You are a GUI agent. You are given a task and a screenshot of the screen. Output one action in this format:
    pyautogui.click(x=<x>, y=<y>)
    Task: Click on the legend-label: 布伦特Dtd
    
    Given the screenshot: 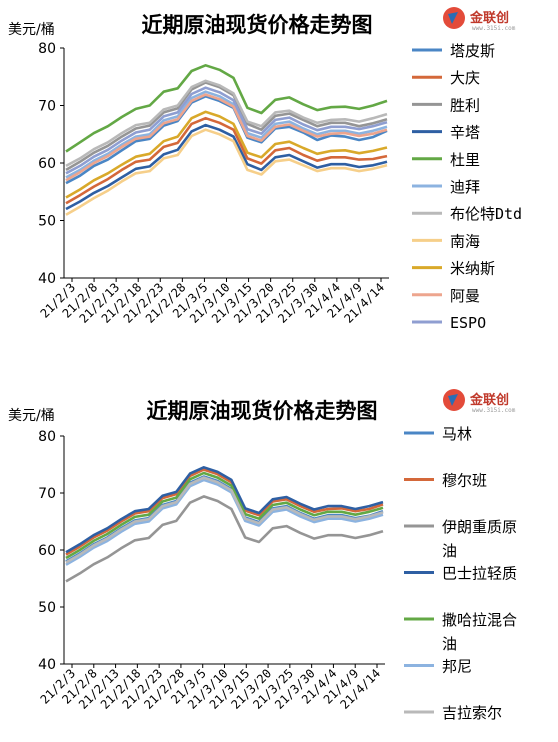 What is the action you would take?
    pyautogui.click(x=486, y=214)
    